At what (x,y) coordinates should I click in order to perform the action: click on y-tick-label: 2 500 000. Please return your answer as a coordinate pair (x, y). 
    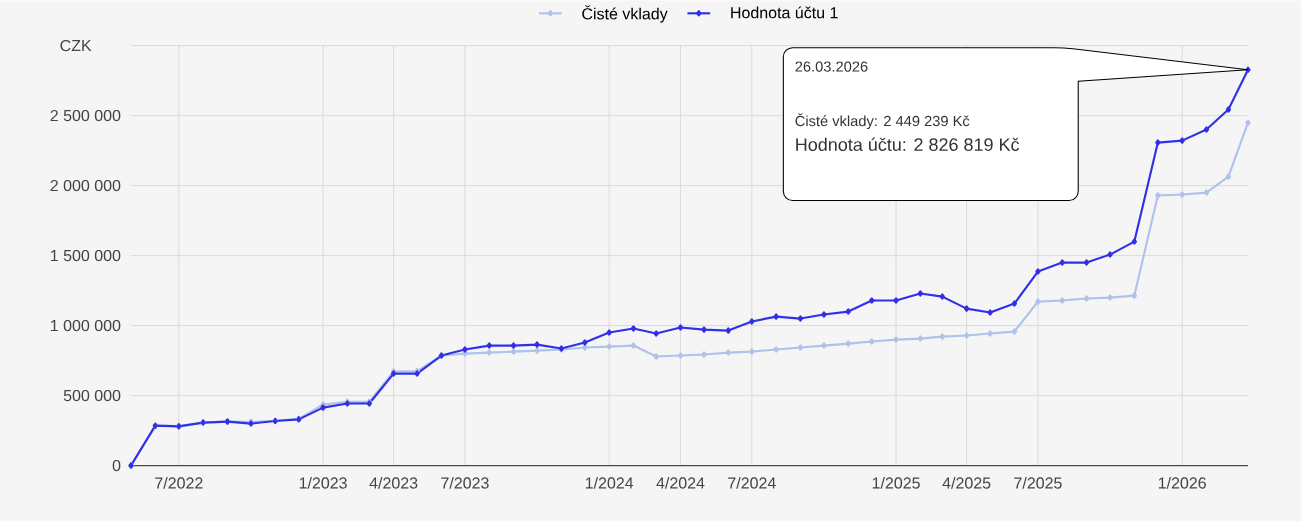
    Looking at the image, I should click on (85, 116).